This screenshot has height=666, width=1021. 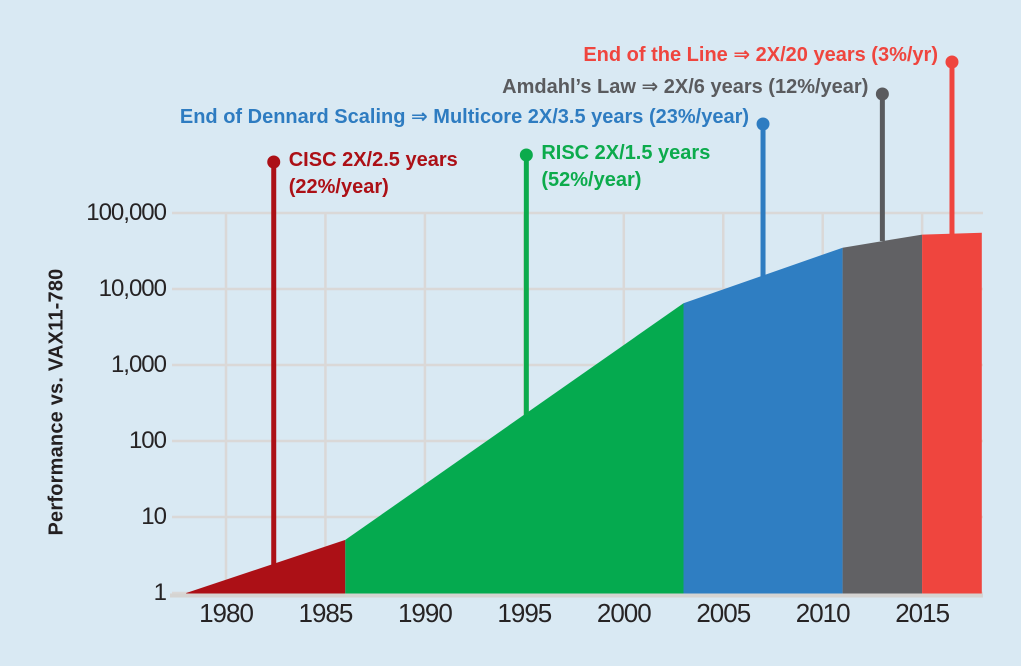 I want to click on x-axis-line, so click(x=576, y=595).